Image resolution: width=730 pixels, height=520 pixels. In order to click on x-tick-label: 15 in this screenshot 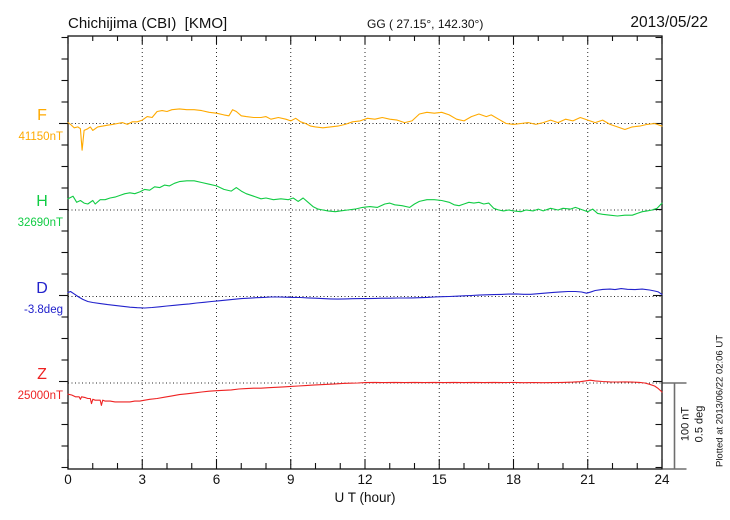, I will do `click(439, 479)`.